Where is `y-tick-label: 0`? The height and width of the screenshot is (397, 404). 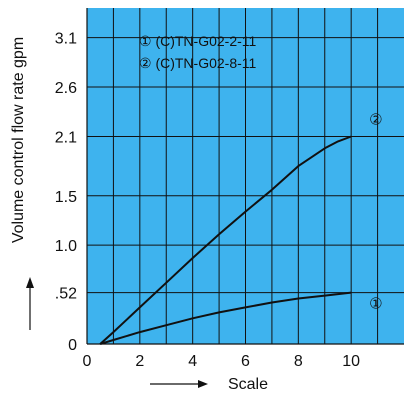 y-tick-label: 0 is located at coordinates (72, 345).